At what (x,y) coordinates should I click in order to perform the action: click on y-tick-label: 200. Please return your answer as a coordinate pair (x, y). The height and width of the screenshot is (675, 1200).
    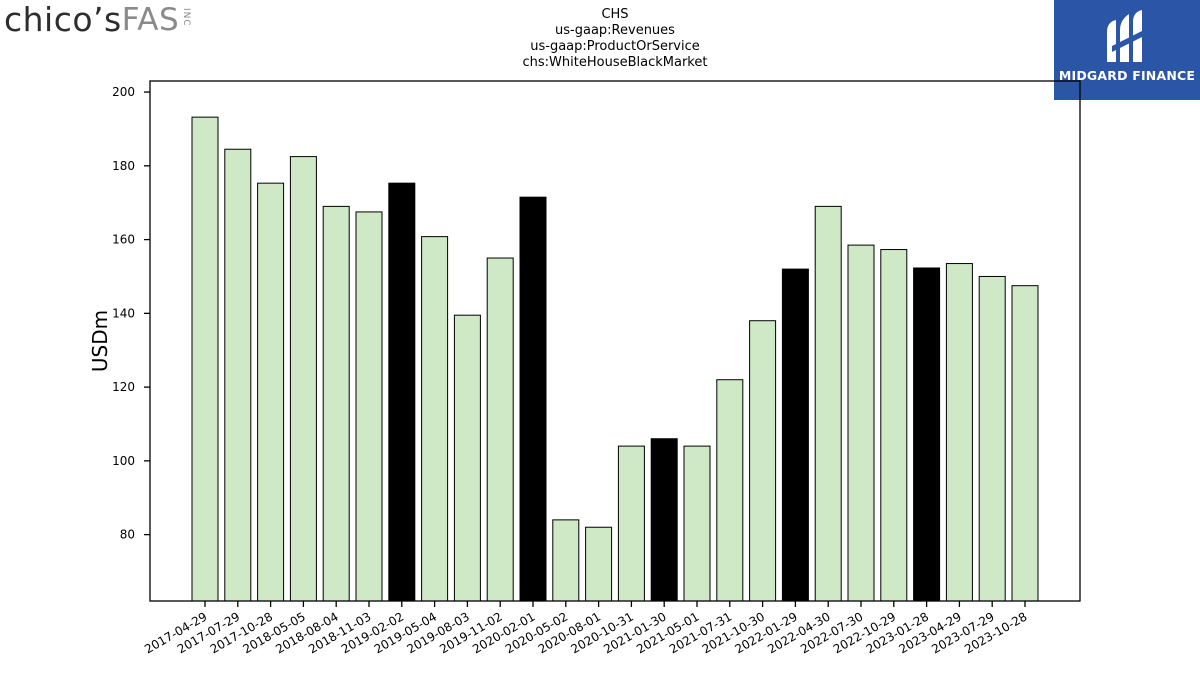
    Looking at the image, I should click on (123, 92).